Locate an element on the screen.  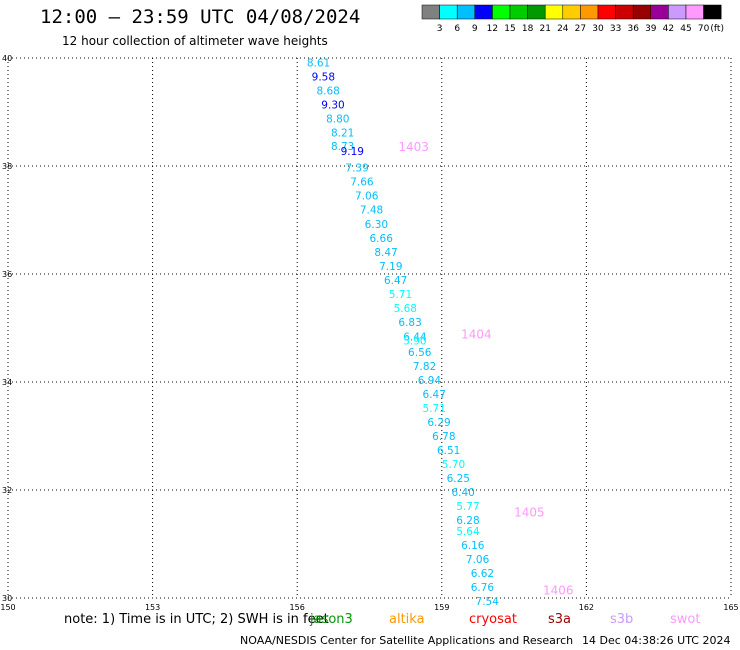
mission-label-jason3: jason3 is located at coordinates (331, 619).